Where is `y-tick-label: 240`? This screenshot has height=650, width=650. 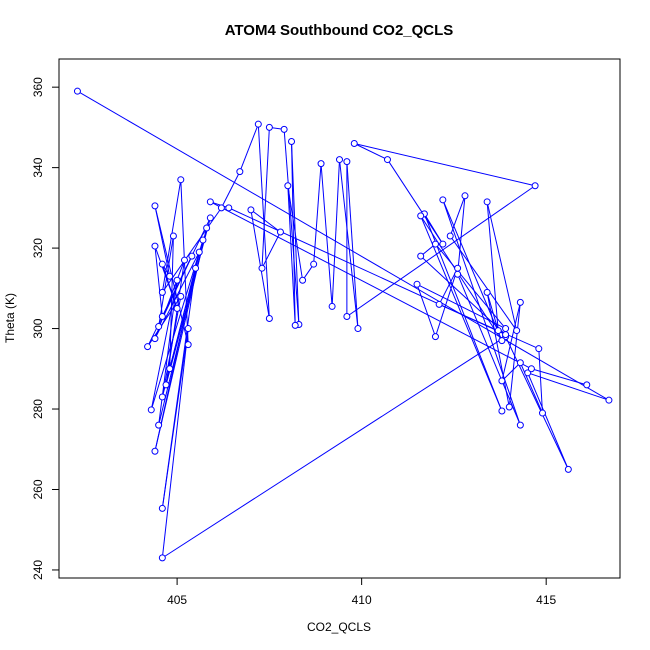 y-tick-label: 240 is located at coordinates (38, 570).